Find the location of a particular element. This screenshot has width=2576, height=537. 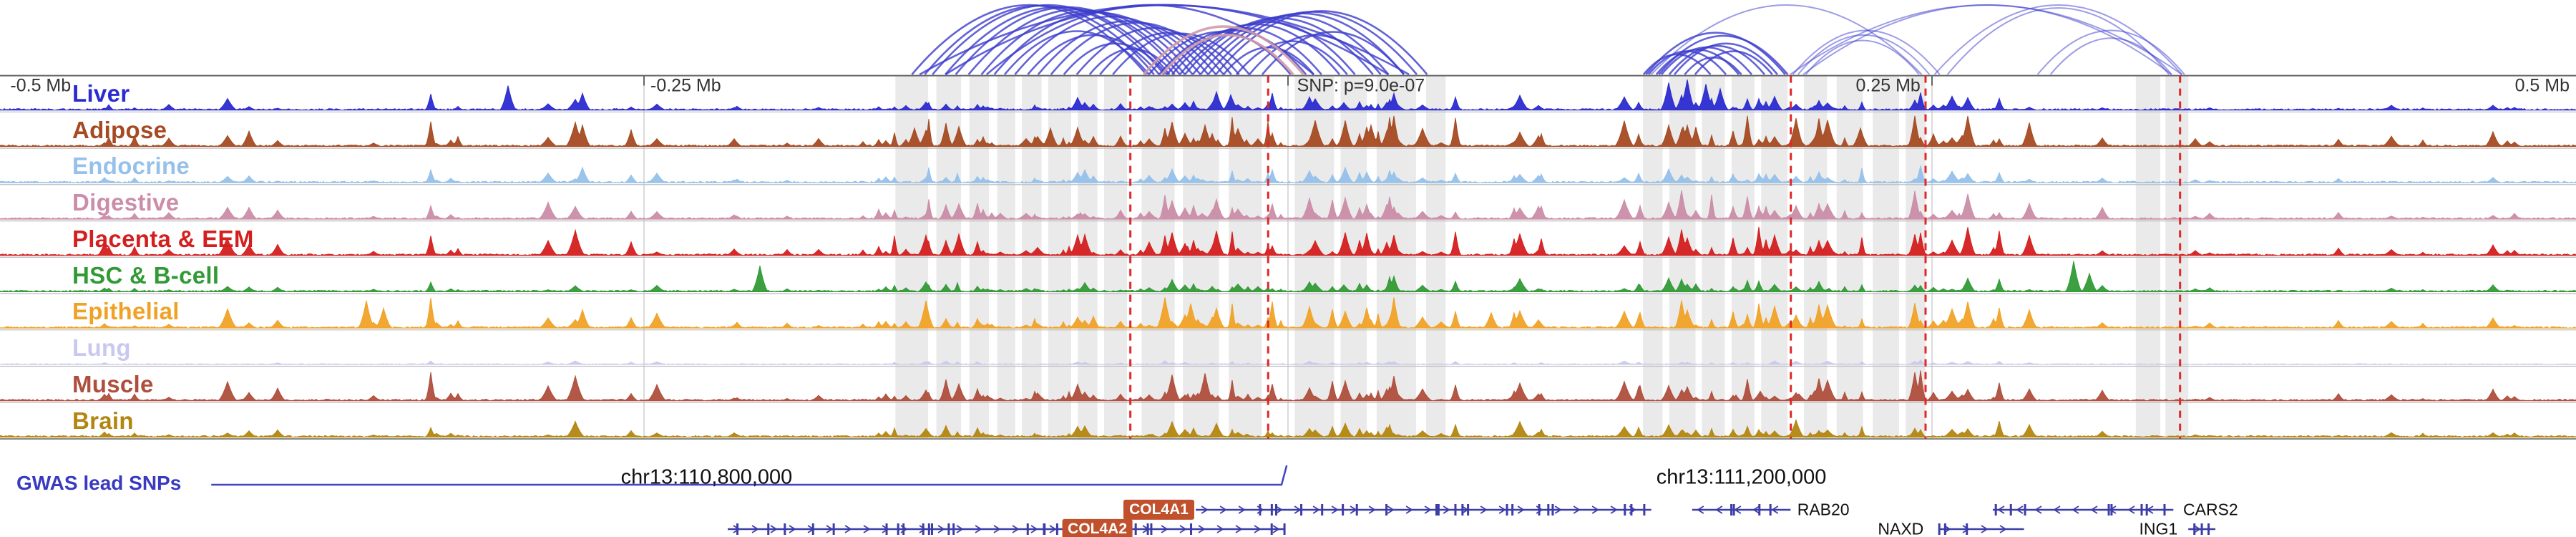

signal-track-epithelial is located at coordinates (1288, 313).